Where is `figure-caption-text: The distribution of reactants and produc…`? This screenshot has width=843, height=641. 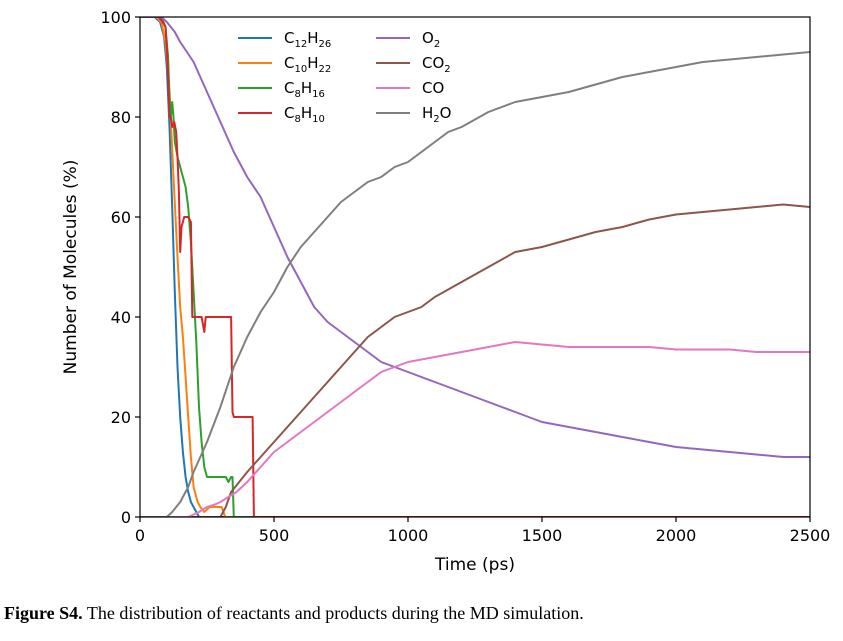
figure-caption-text: The distribution of reactants and produc… is located at coordinates (333, 613).